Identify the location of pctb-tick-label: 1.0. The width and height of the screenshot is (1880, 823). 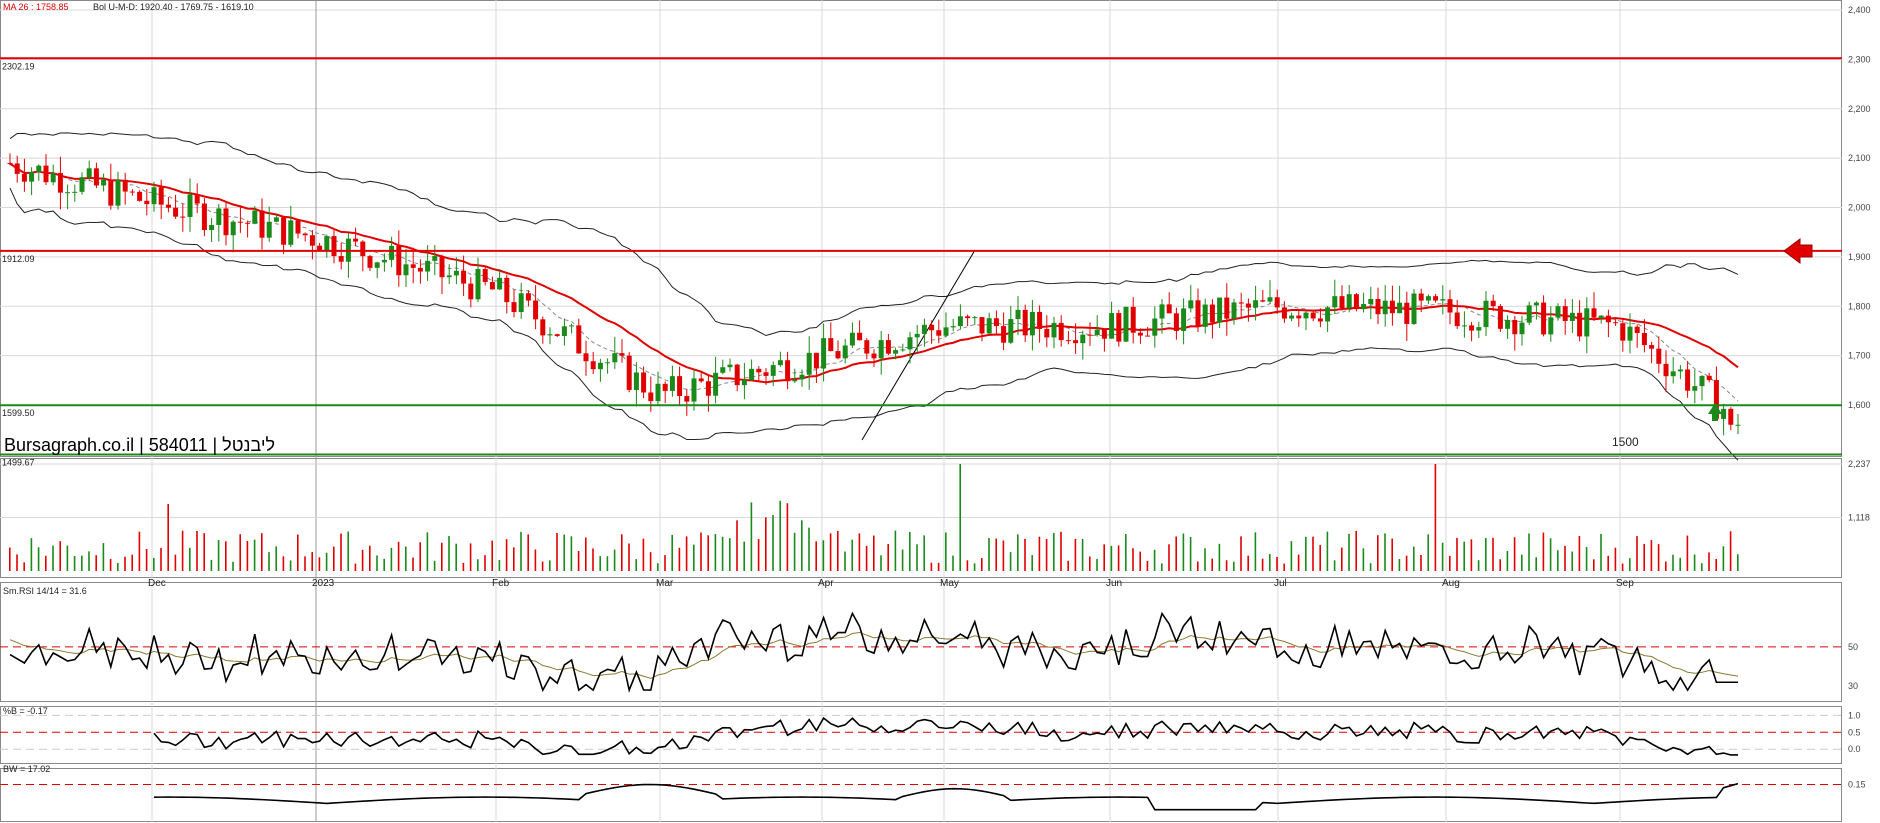
(1854, 715).